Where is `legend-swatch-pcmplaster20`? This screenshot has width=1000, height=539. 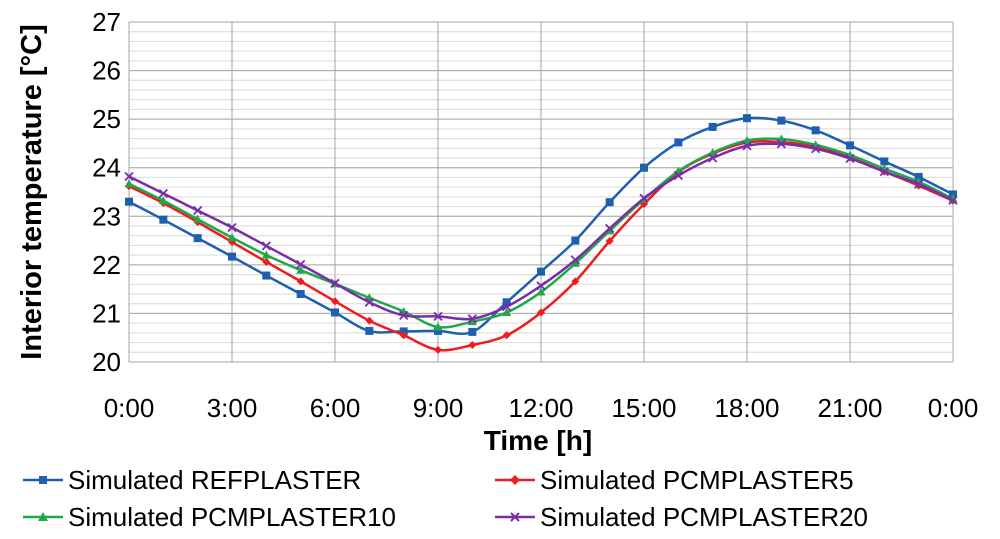
legend-swatch-pcmplaster20 is located at coordinates (515, 517).